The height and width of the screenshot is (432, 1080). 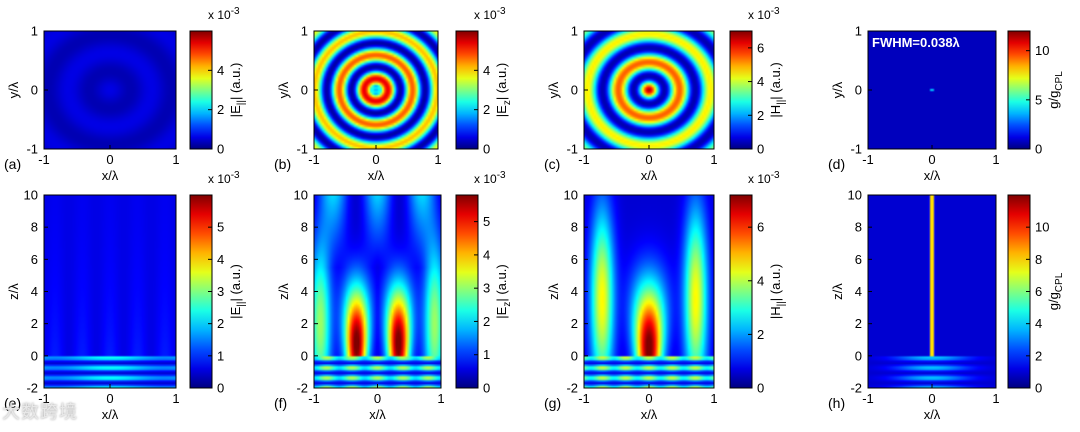 I want to click on y-tick-label: 10, so click(x=301, y=195).